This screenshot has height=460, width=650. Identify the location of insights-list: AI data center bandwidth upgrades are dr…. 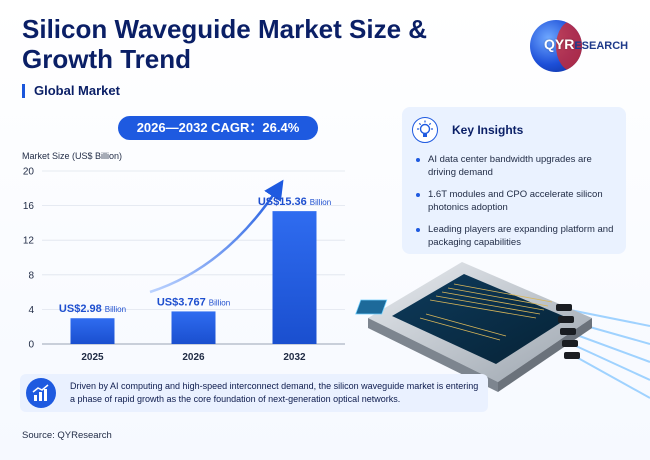
(518, 205).